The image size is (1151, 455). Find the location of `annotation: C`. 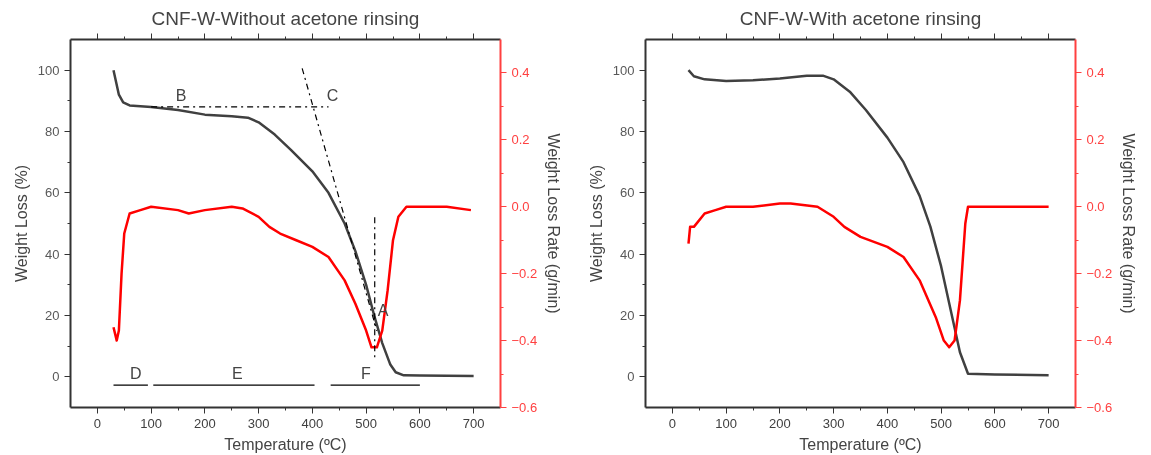

annotation: C is located at coordinates (332, 95).